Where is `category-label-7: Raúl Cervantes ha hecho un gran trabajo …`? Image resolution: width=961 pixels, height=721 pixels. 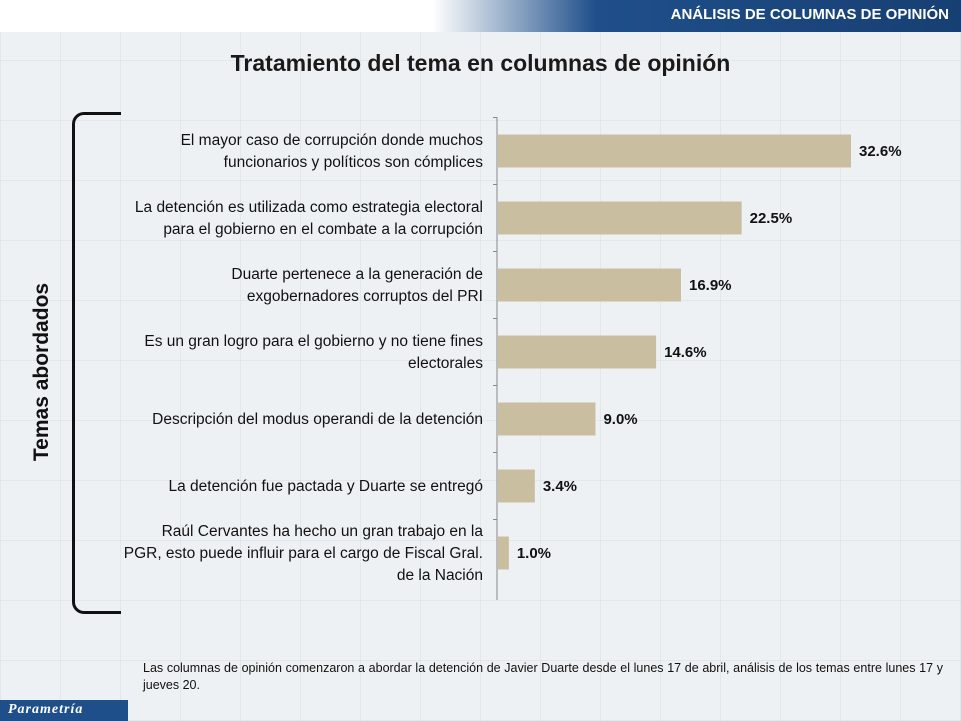 category-label-7: Raúl Cervantes ha hecho un gran trabajo … is located at coordinates (304, 553).